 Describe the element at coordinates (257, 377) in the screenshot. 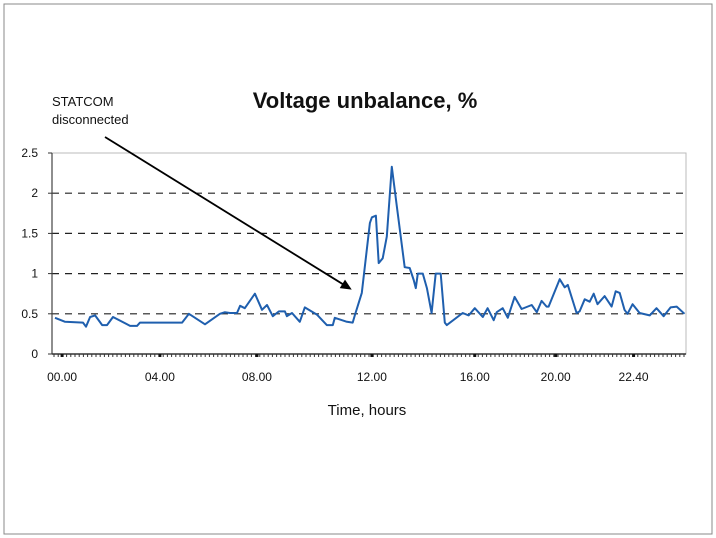

I see `x-tick-label: 08.00` at that location.